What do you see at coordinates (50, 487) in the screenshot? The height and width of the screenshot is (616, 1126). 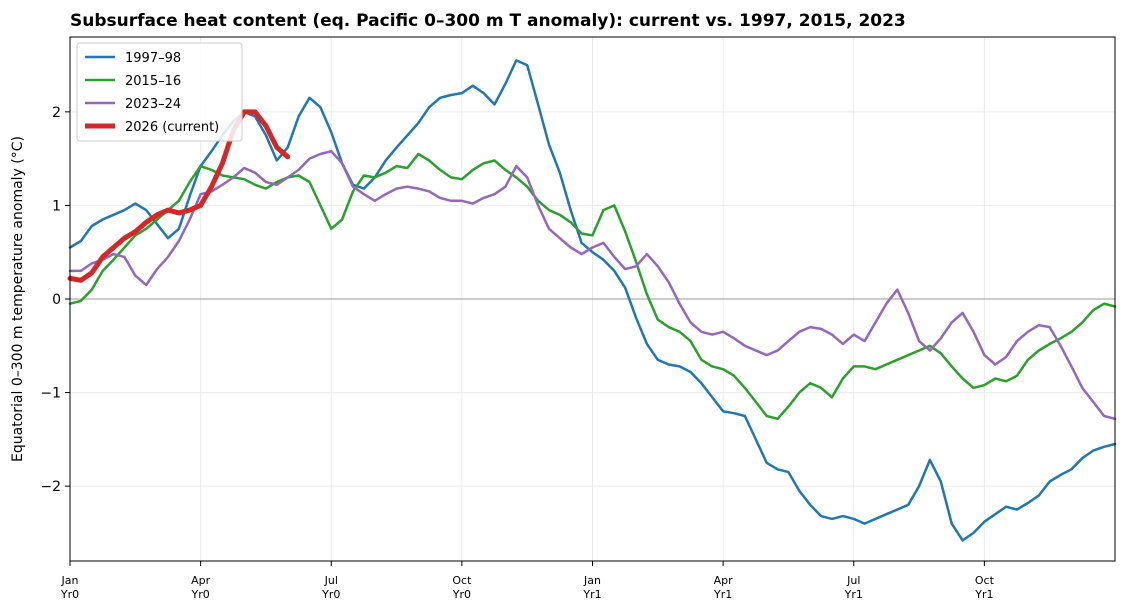 I see `y-tick-label: −2` at bounding box center [50, 487].